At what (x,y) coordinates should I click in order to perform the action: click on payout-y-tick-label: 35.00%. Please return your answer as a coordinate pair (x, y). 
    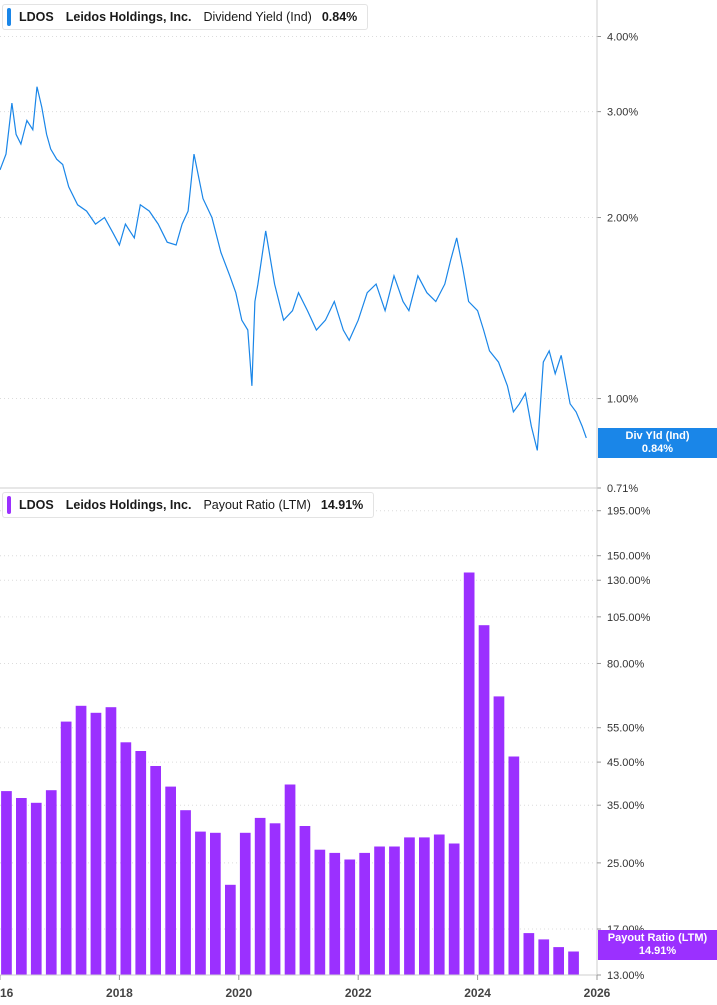
    Looking at the image, I should click on (626, 806).